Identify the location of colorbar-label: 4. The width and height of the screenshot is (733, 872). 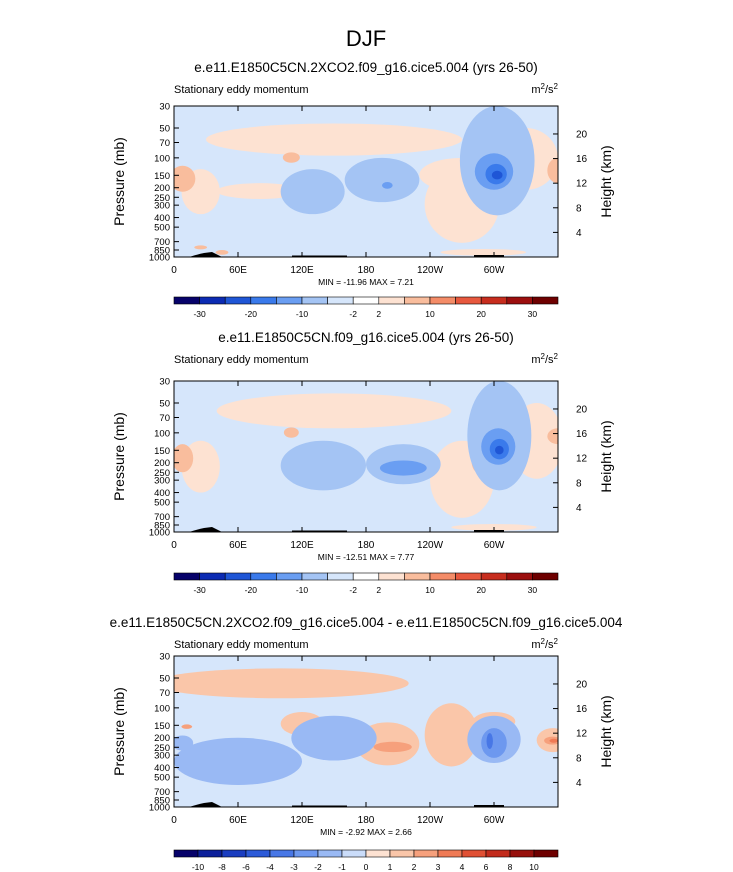
(462, 867).